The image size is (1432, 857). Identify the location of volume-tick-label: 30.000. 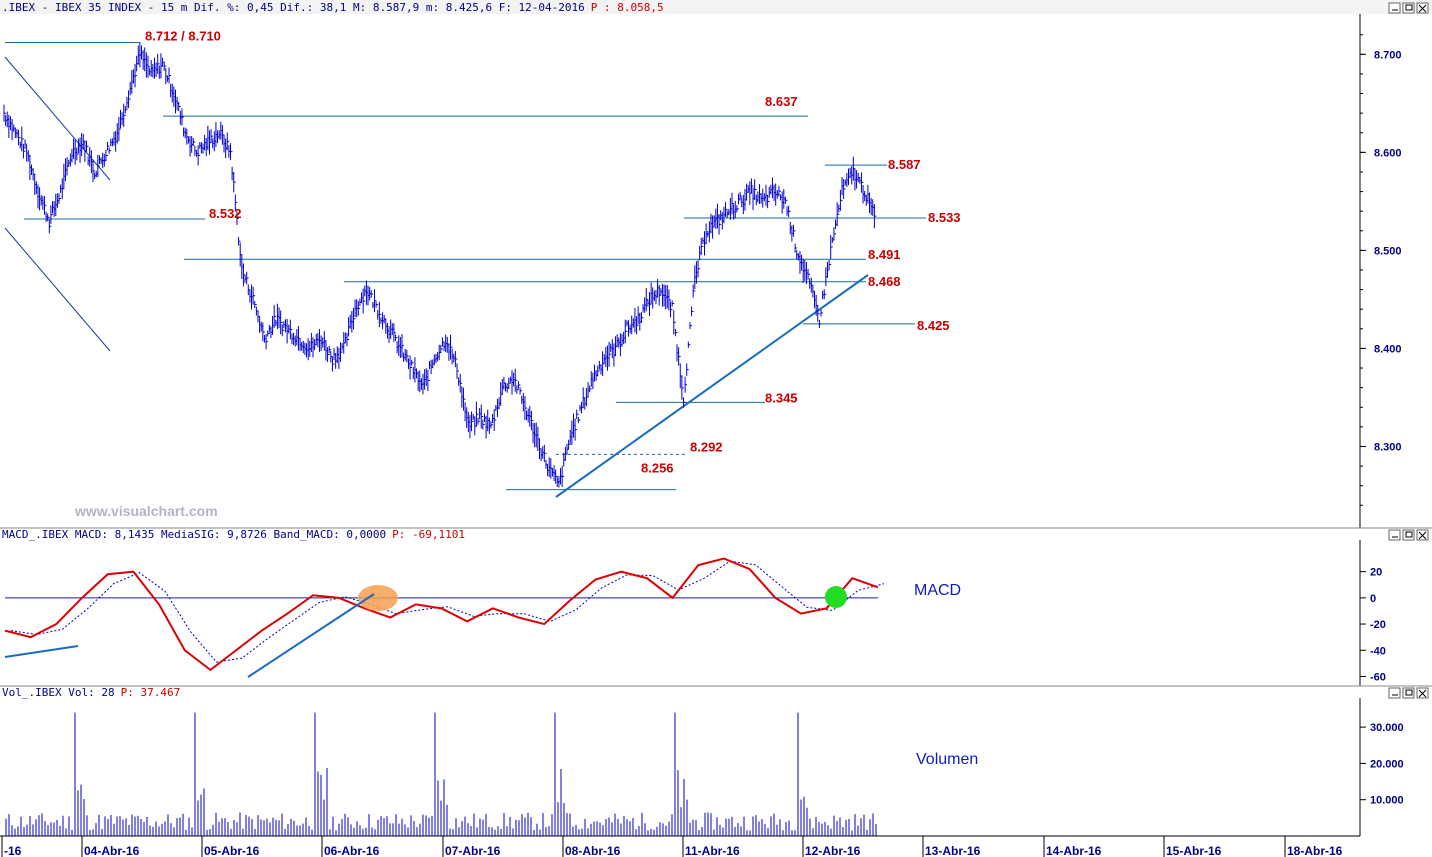
(1387, 728).